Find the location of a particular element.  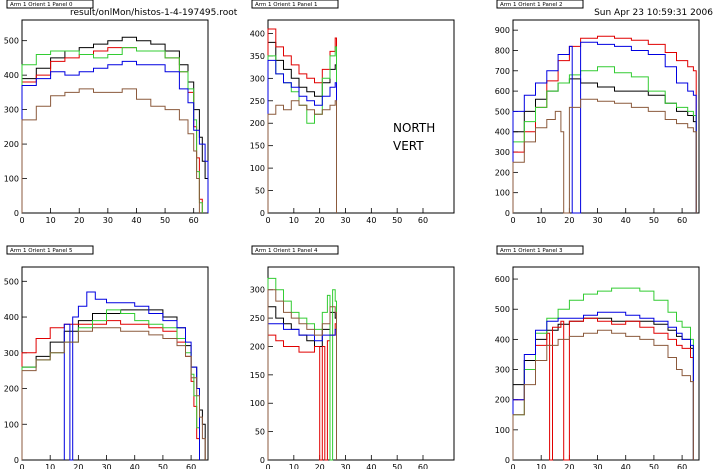

panel-title: Arm 1 Orient 1 Panel 4 is located at coordinates (286, 251).